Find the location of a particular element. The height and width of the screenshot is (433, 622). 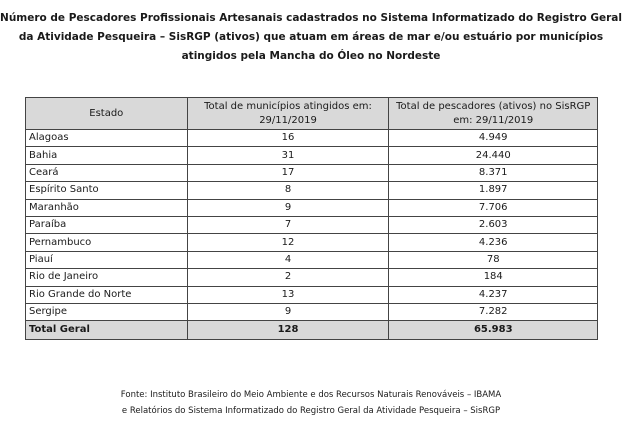

table-row: Maranhão 9 7.706 is located at coordinates (311, 207).